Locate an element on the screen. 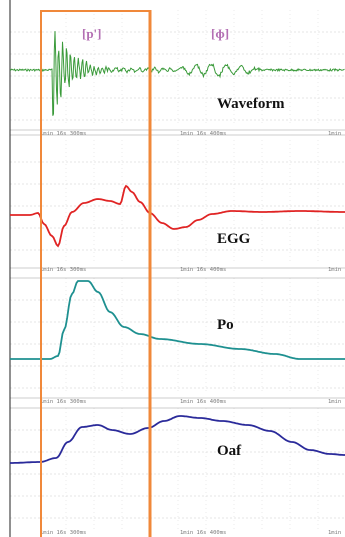 Image resolution: width=345 pixels, height=537 pixels. po-label: Po is located at coordinates (225, 325).